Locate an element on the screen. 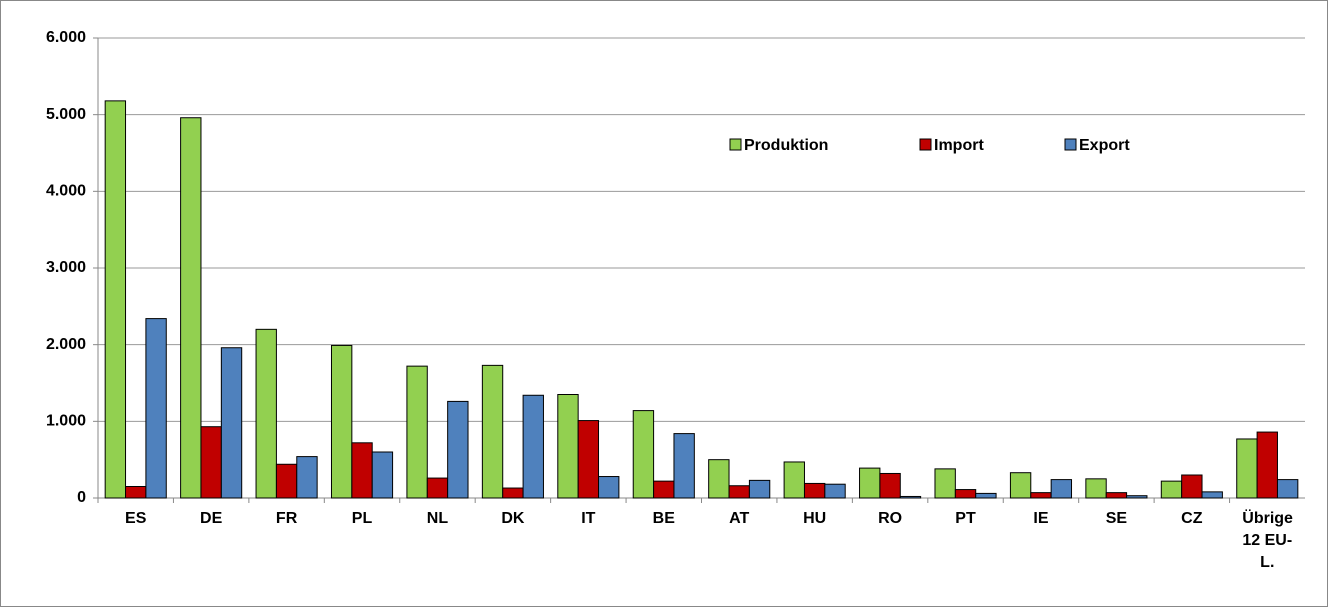  legend-label: Import is located at coordinates (959, 145).